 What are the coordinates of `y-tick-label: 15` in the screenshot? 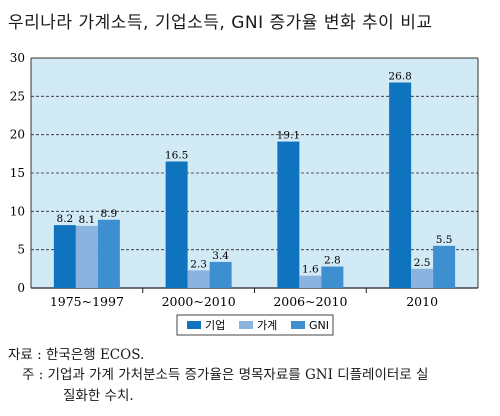 It's located at (17, 173).